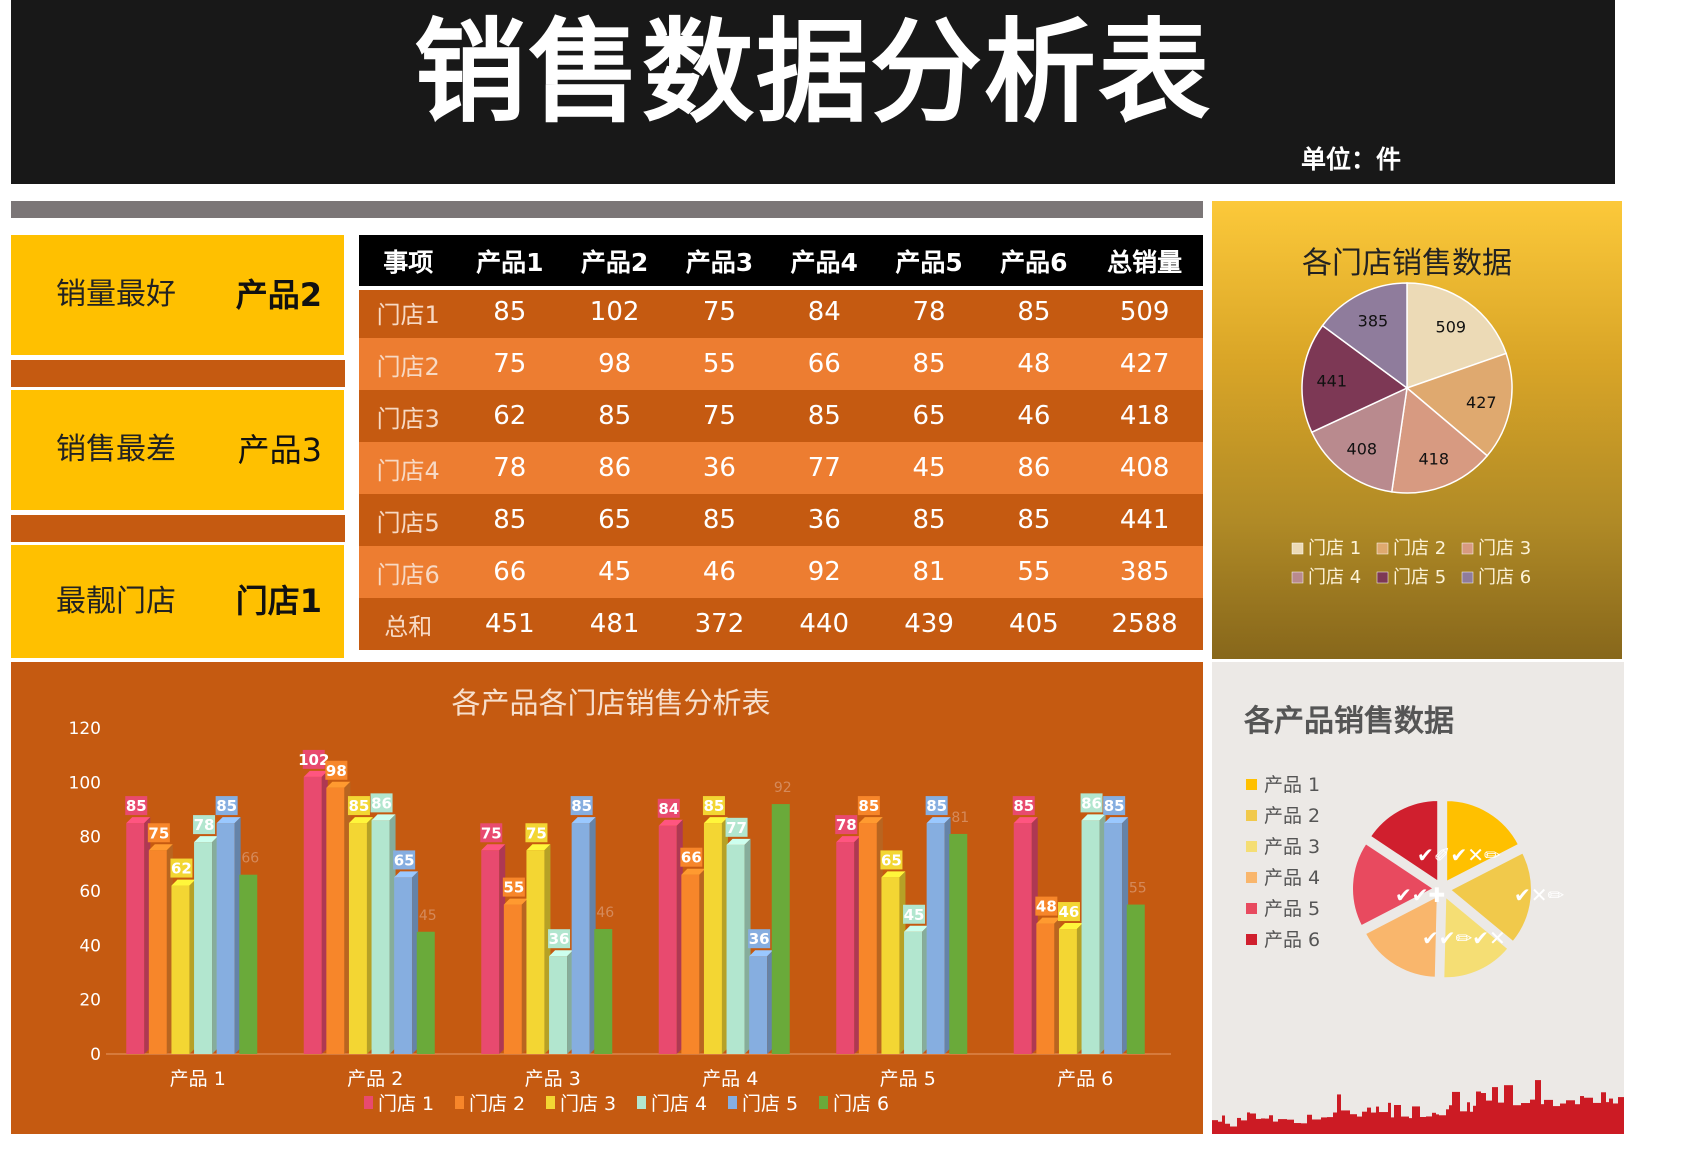  I want to click on legend-label: 门店 1, so click(406, 1104).